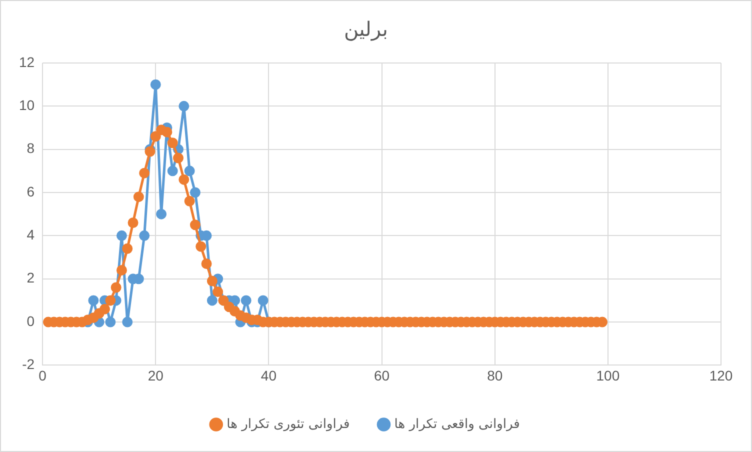 Image resolution: width=752 pixels, height=452 pixels. Describe the element at coordinates (721, 375) in the screenshot. I see `x-tick-label: 120` at that location.